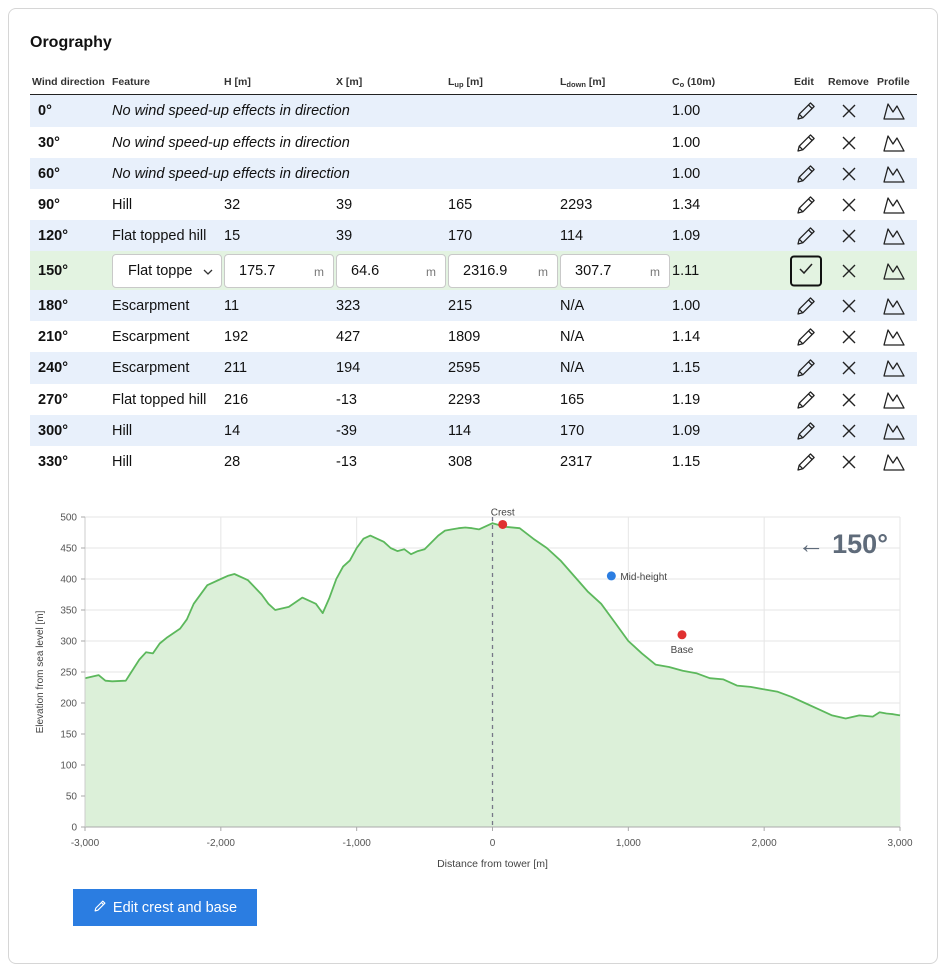 The image size is (945, 971). What do you see at coordinates (492, 864) in the screenshot?
I see `x-axis-label: Distance from tower [m]` at bounding box center [492, 864].